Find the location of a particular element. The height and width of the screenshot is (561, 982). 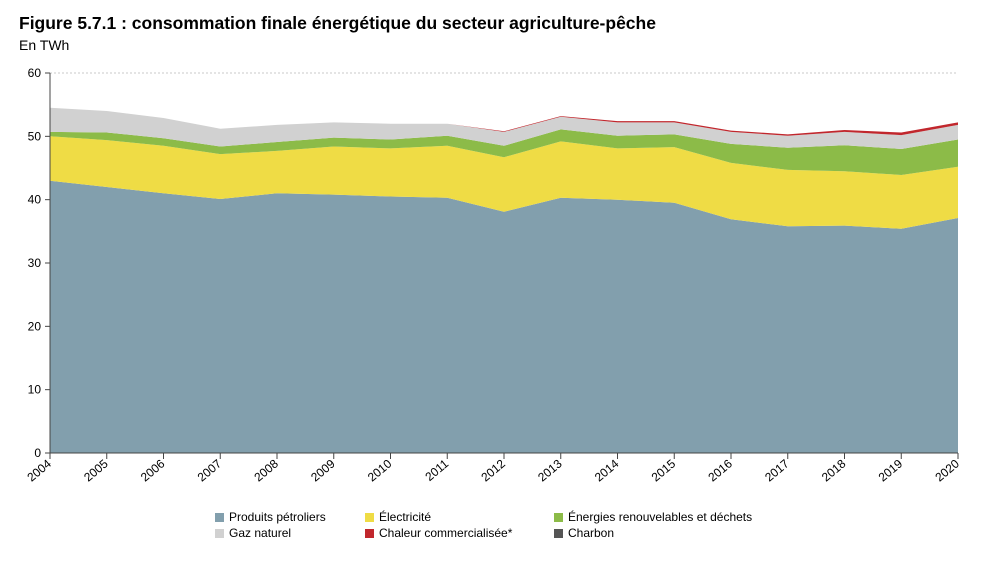

y-tick-label: 0 is located at coordinates (37, 453).